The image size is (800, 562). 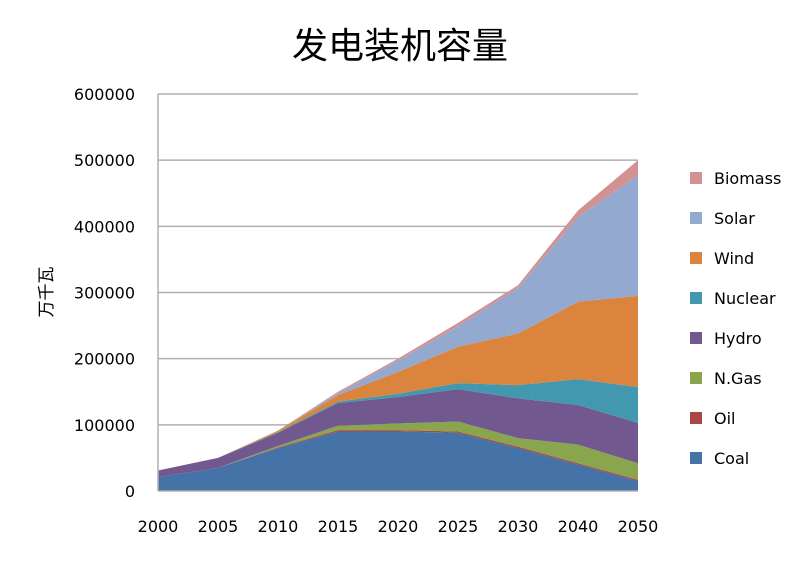 What do you see at coordinates (734, 218) in the screenshot?
I see `legend-label: Solar` at bounding box center [734, 218].